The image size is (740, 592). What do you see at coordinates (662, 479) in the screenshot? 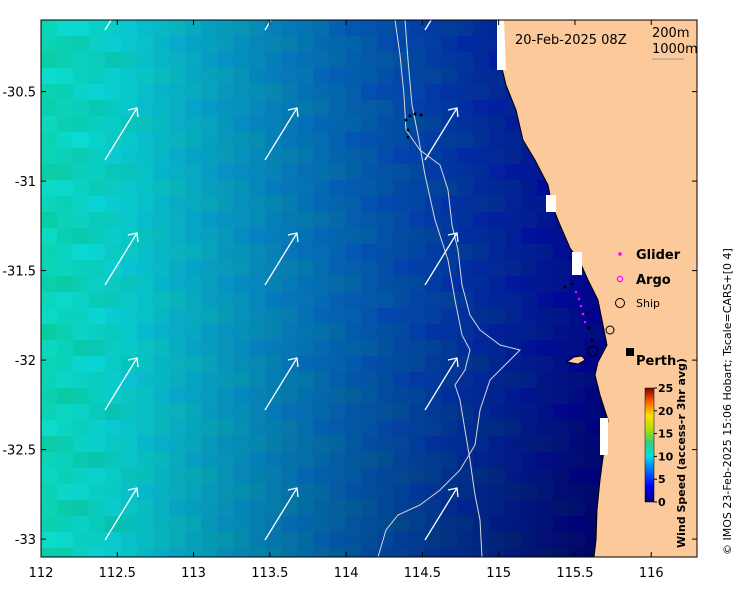
I see `colorbar-tick-label: 5` at bounding box center [662, 479].